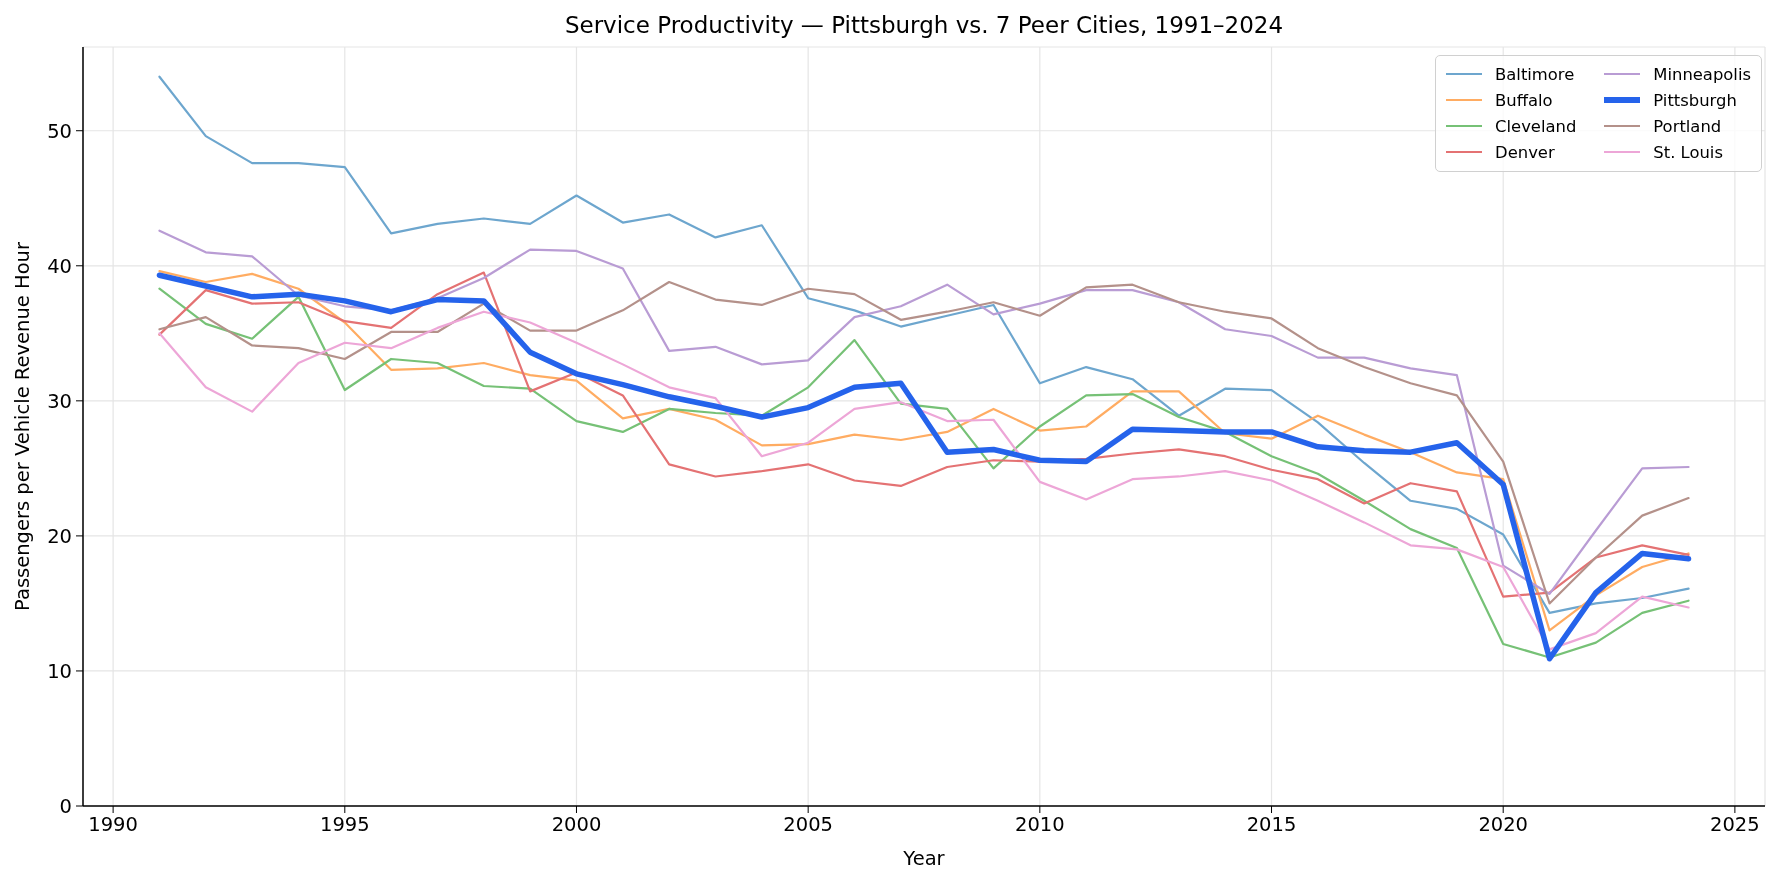 This screenshot has height=885, width=1783. What do you see at coordinates (1536, 126) in the screenshot?
I see `legend-label: Cleveland` at bounding box center [1536, 126].